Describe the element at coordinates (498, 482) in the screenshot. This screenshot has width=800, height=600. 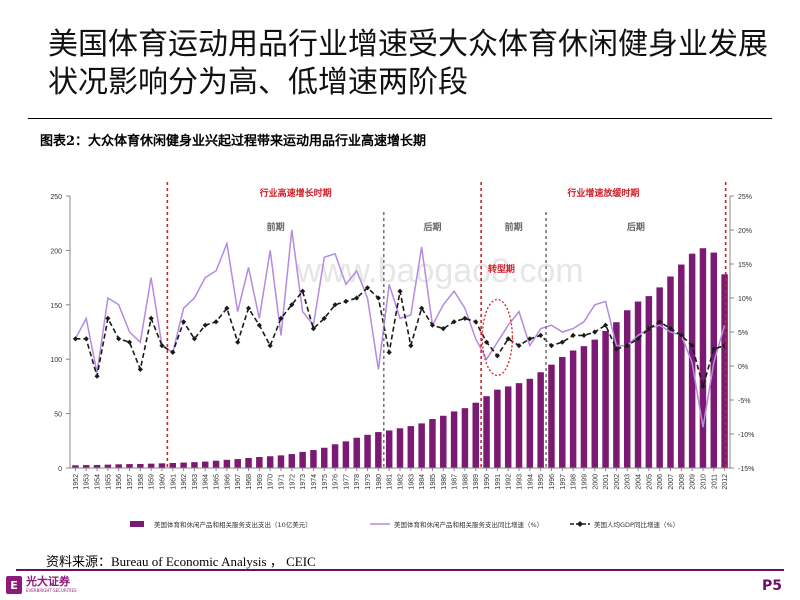
I see `x-tick-label: 1991` at that location.